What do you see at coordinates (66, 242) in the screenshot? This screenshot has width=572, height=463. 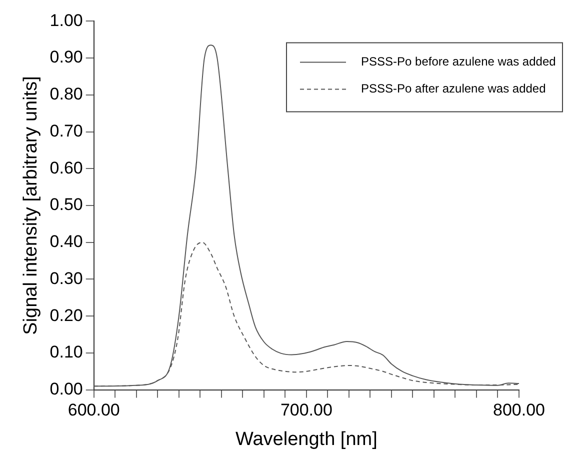 I see `y-tick-label: 0.40` at bounding box center [66, 242].